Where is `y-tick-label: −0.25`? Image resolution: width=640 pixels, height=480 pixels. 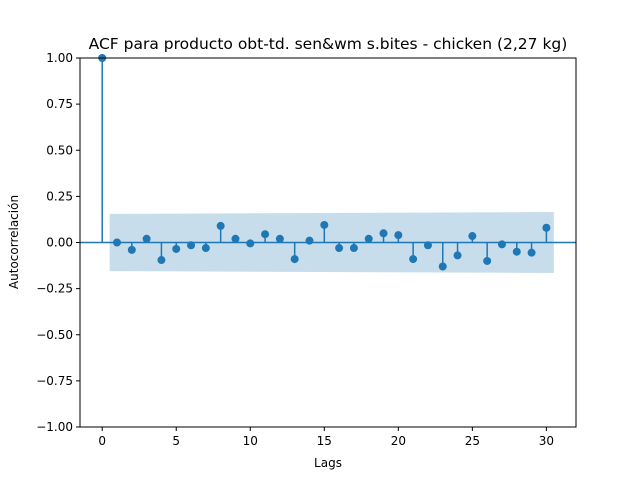
y-tick-label: −0.25 is located at coordinates (54, 289).